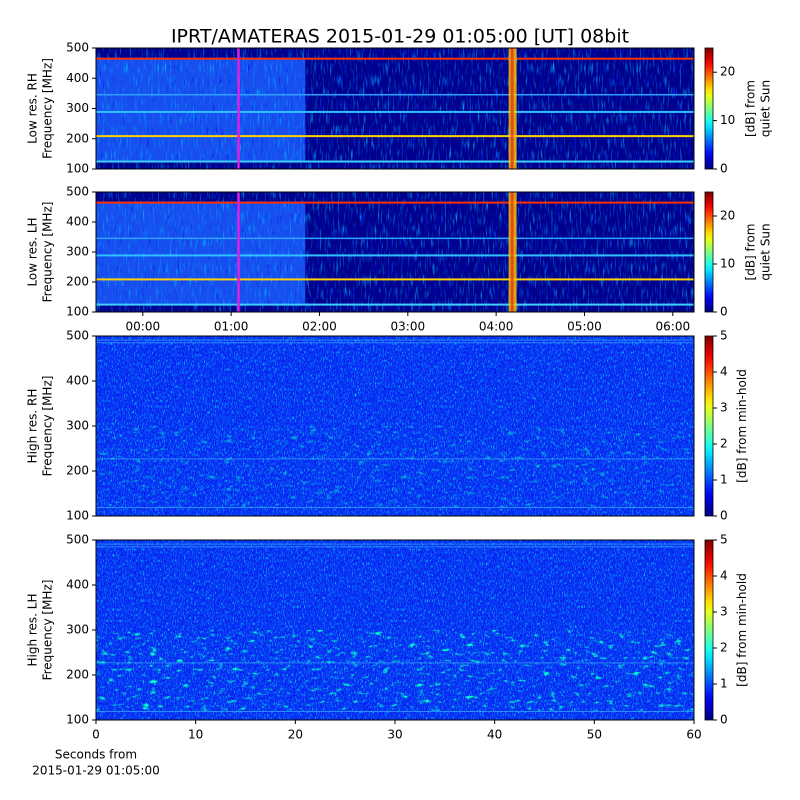 The height and width of the screenshot is (800, 800). Describe the element at coordinates (727, 72) in the screenshot. I see `colorbar-tick-label: 20` at that location.